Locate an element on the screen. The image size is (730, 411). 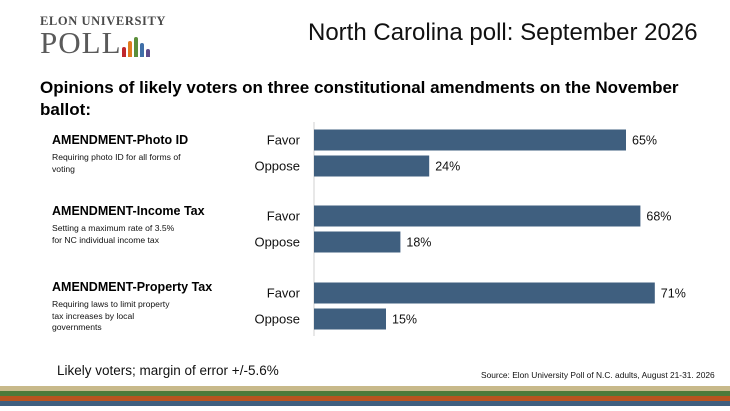
footer-stripes is located at coordinates (365, 396).